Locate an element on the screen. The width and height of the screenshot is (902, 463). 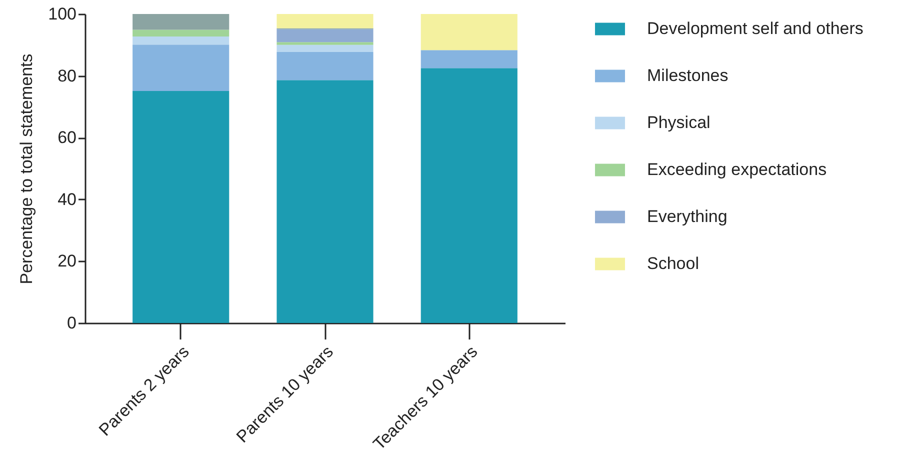
legend-label: Everything is located at coordinates (687, 216).